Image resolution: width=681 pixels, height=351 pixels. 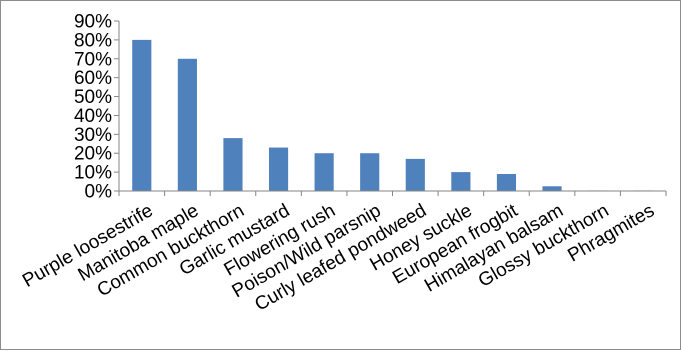 What do you see at coordinates (93, 97) in the screenshot?
I see `y-tick-label: 50%` at bounding box center [93, 97].